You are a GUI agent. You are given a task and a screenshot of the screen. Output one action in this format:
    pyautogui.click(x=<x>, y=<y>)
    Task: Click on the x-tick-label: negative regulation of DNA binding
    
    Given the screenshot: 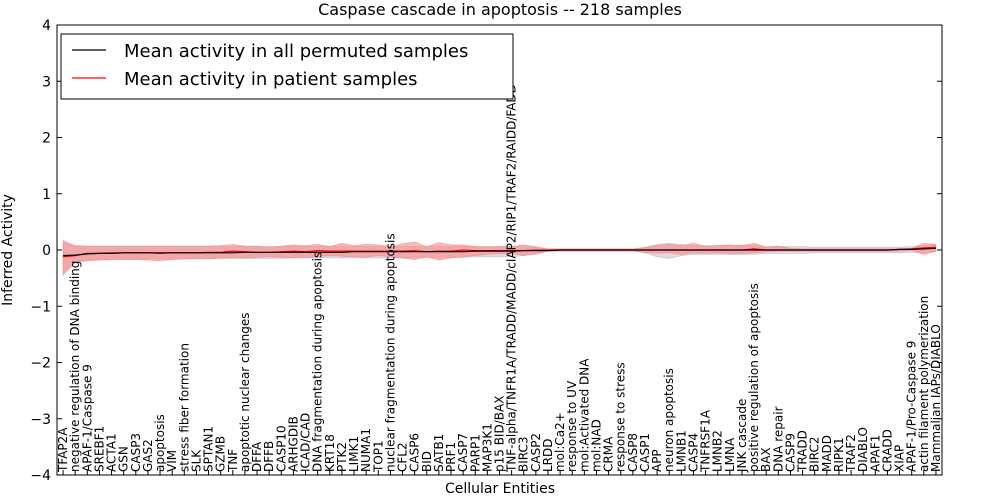 What is the action you would take?
    pyautogui.click(x=75, y=366)
    